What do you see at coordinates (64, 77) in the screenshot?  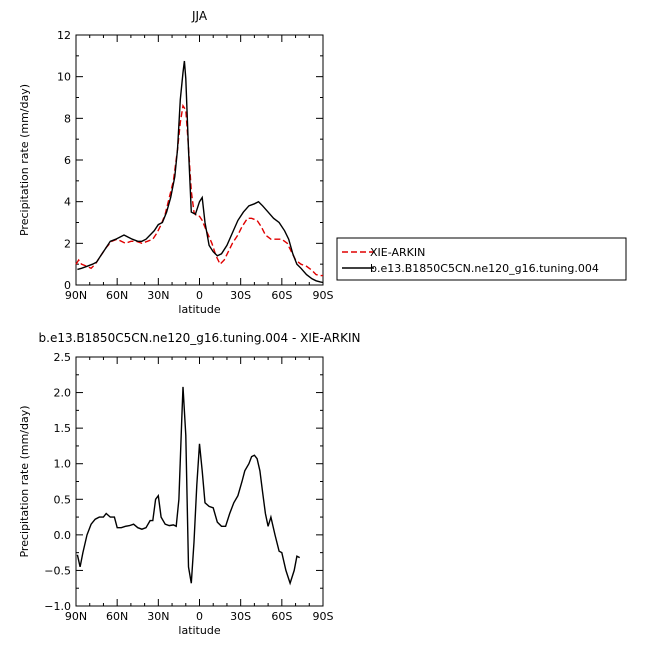 I see `y-tick-label: 10` at bounding box center [64, 77].